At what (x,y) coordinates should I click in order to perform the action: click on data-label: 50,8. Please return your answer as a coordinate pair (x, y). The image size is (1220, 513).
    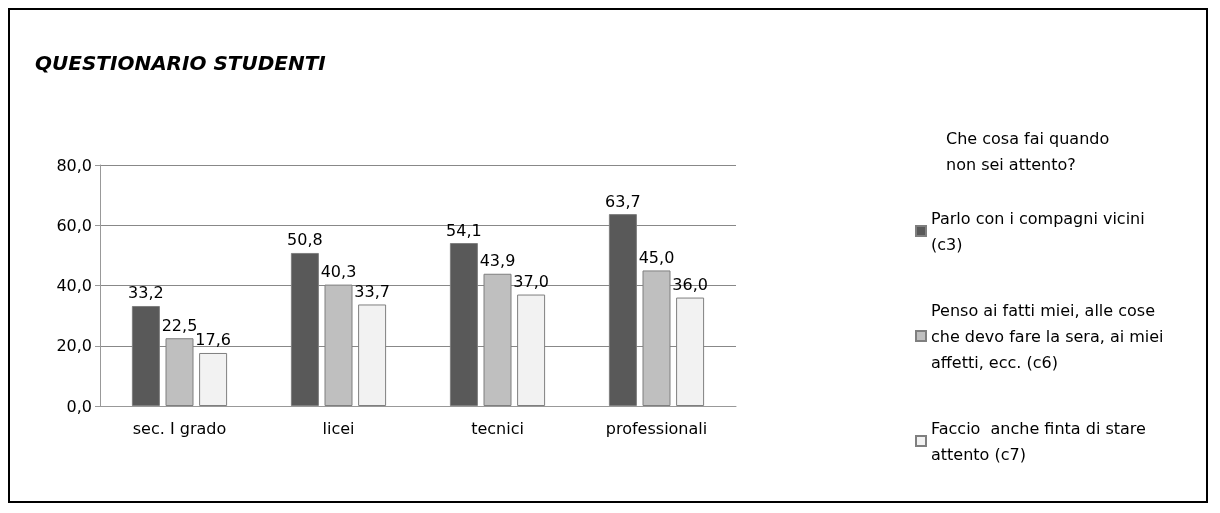
    Looking at the image, I should click on (305, 240).